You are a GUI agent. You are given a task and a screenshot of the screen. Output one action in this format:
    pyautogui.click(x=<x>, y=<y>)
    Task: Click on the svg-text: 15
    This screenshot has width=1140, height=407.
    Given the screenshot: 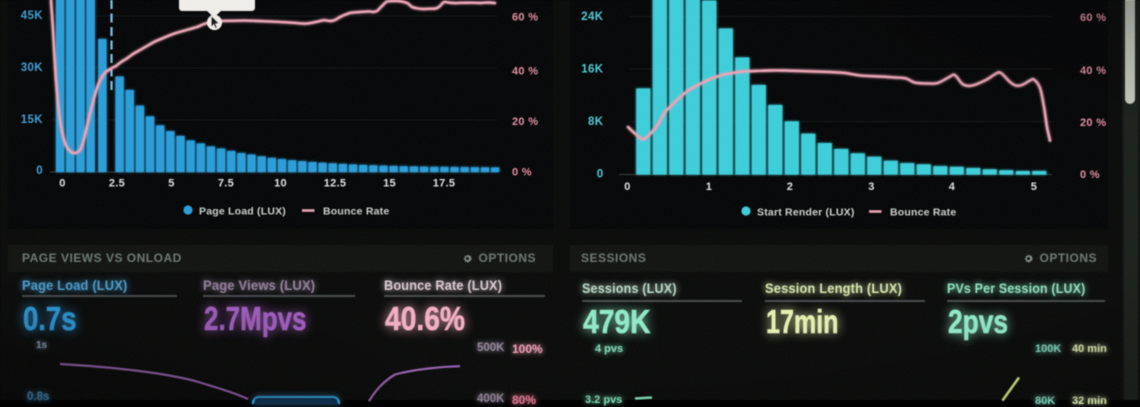 What is the action you would take?
    pyautogui.click(x=389, y=184)
    